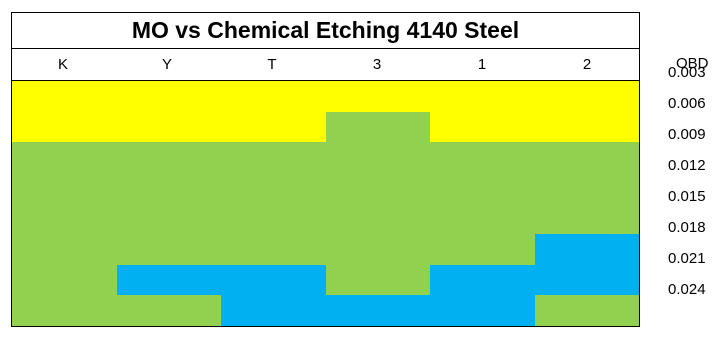 Image resolution: width=725 pixels, height=345 pixels. Describe the element at coordinates (692, 63) in the screenshot. I see `right-axis-label: OBD` at that location.